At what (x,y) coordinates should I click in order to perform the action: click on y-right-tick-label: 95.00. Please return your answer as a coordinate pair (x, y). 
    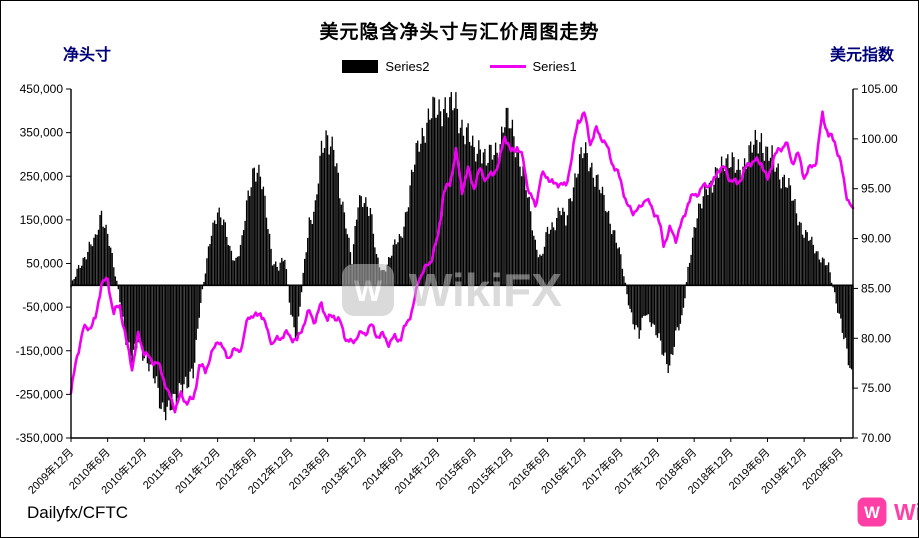
    Looking at the image, I should click on (876, 189).